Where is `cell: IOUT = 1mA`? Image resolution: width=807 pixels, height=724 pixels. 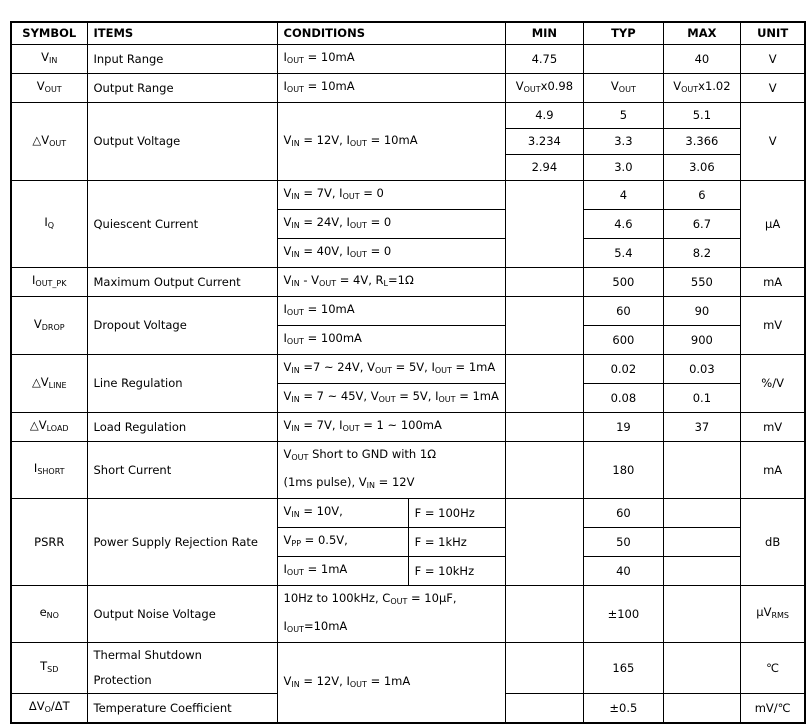 cell: IOUT = 1mA is located at coordinates (342, 571).